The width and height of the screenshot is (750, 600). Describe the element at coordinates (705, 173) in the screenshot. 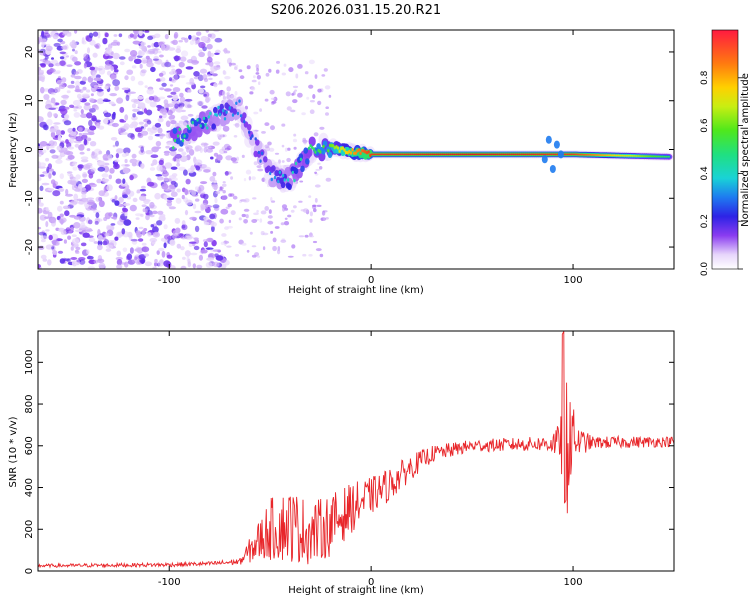

I see `colorbar-tick-label: 0.4` at that location.